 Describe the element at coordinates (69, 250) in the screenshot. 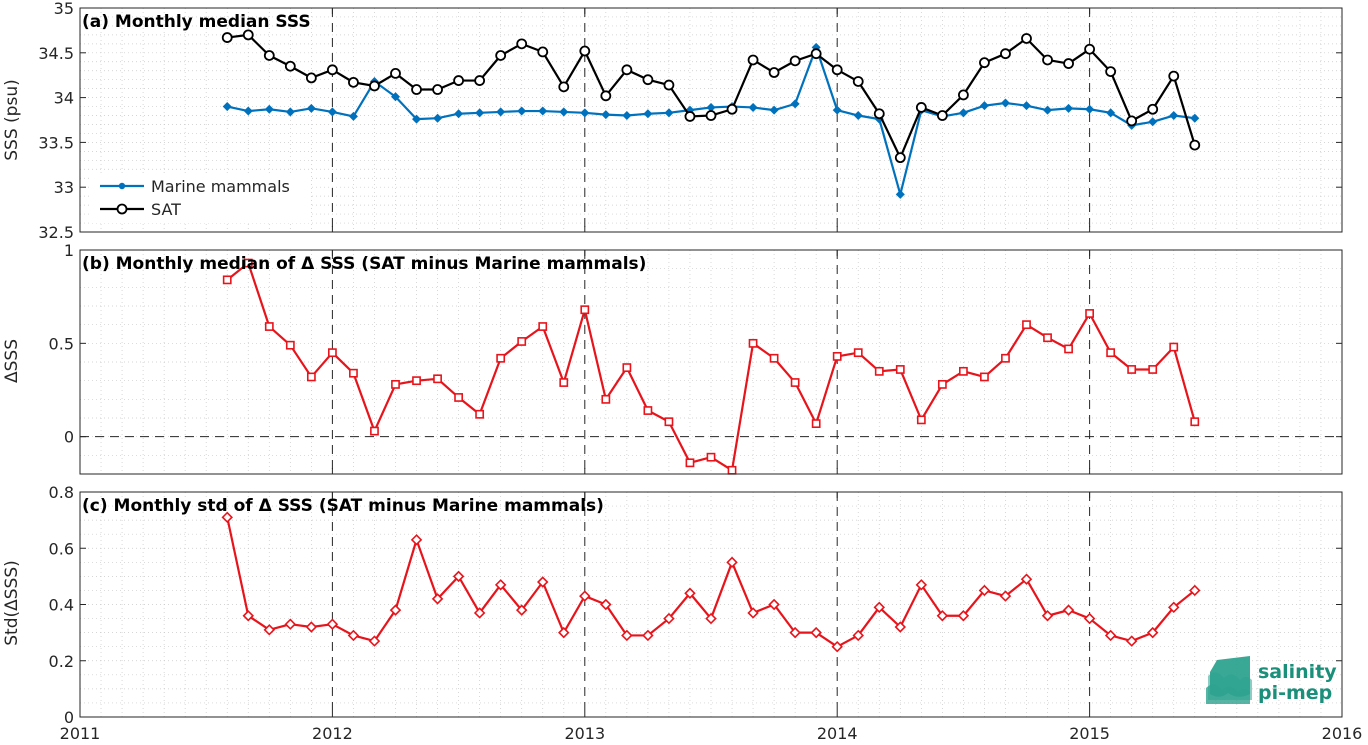

I see `y-tick-label: 1` at that location.